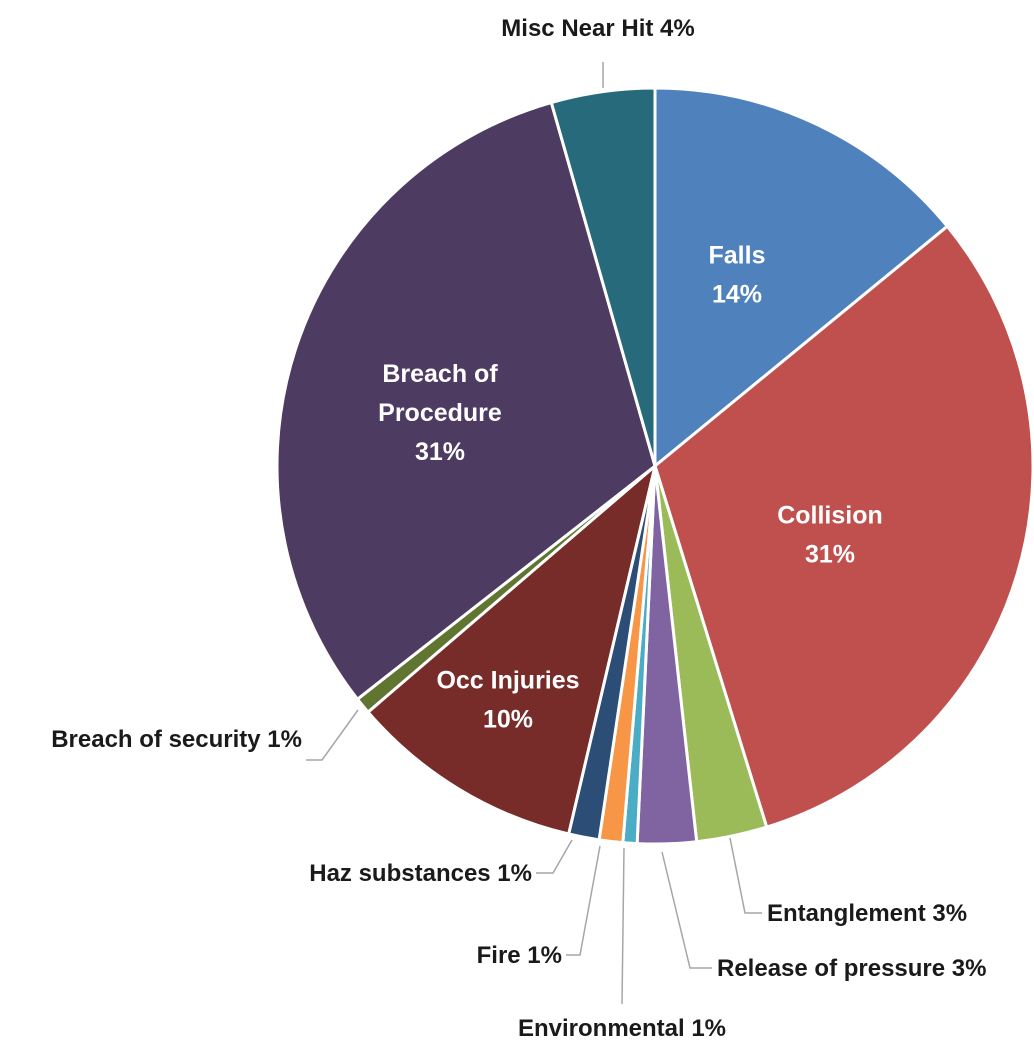 The width and height of the screenshot is (1034, 1041). I want to click on data-label-collision: Collision 31%, so click(830, 535).